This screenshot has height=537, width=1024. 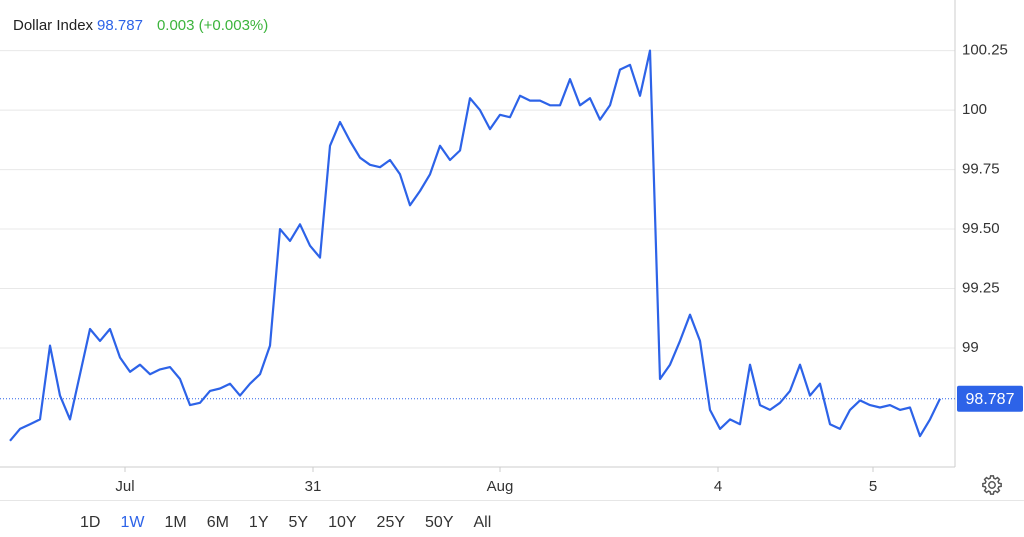 I want to click on divider, so click(x=512, y=500).